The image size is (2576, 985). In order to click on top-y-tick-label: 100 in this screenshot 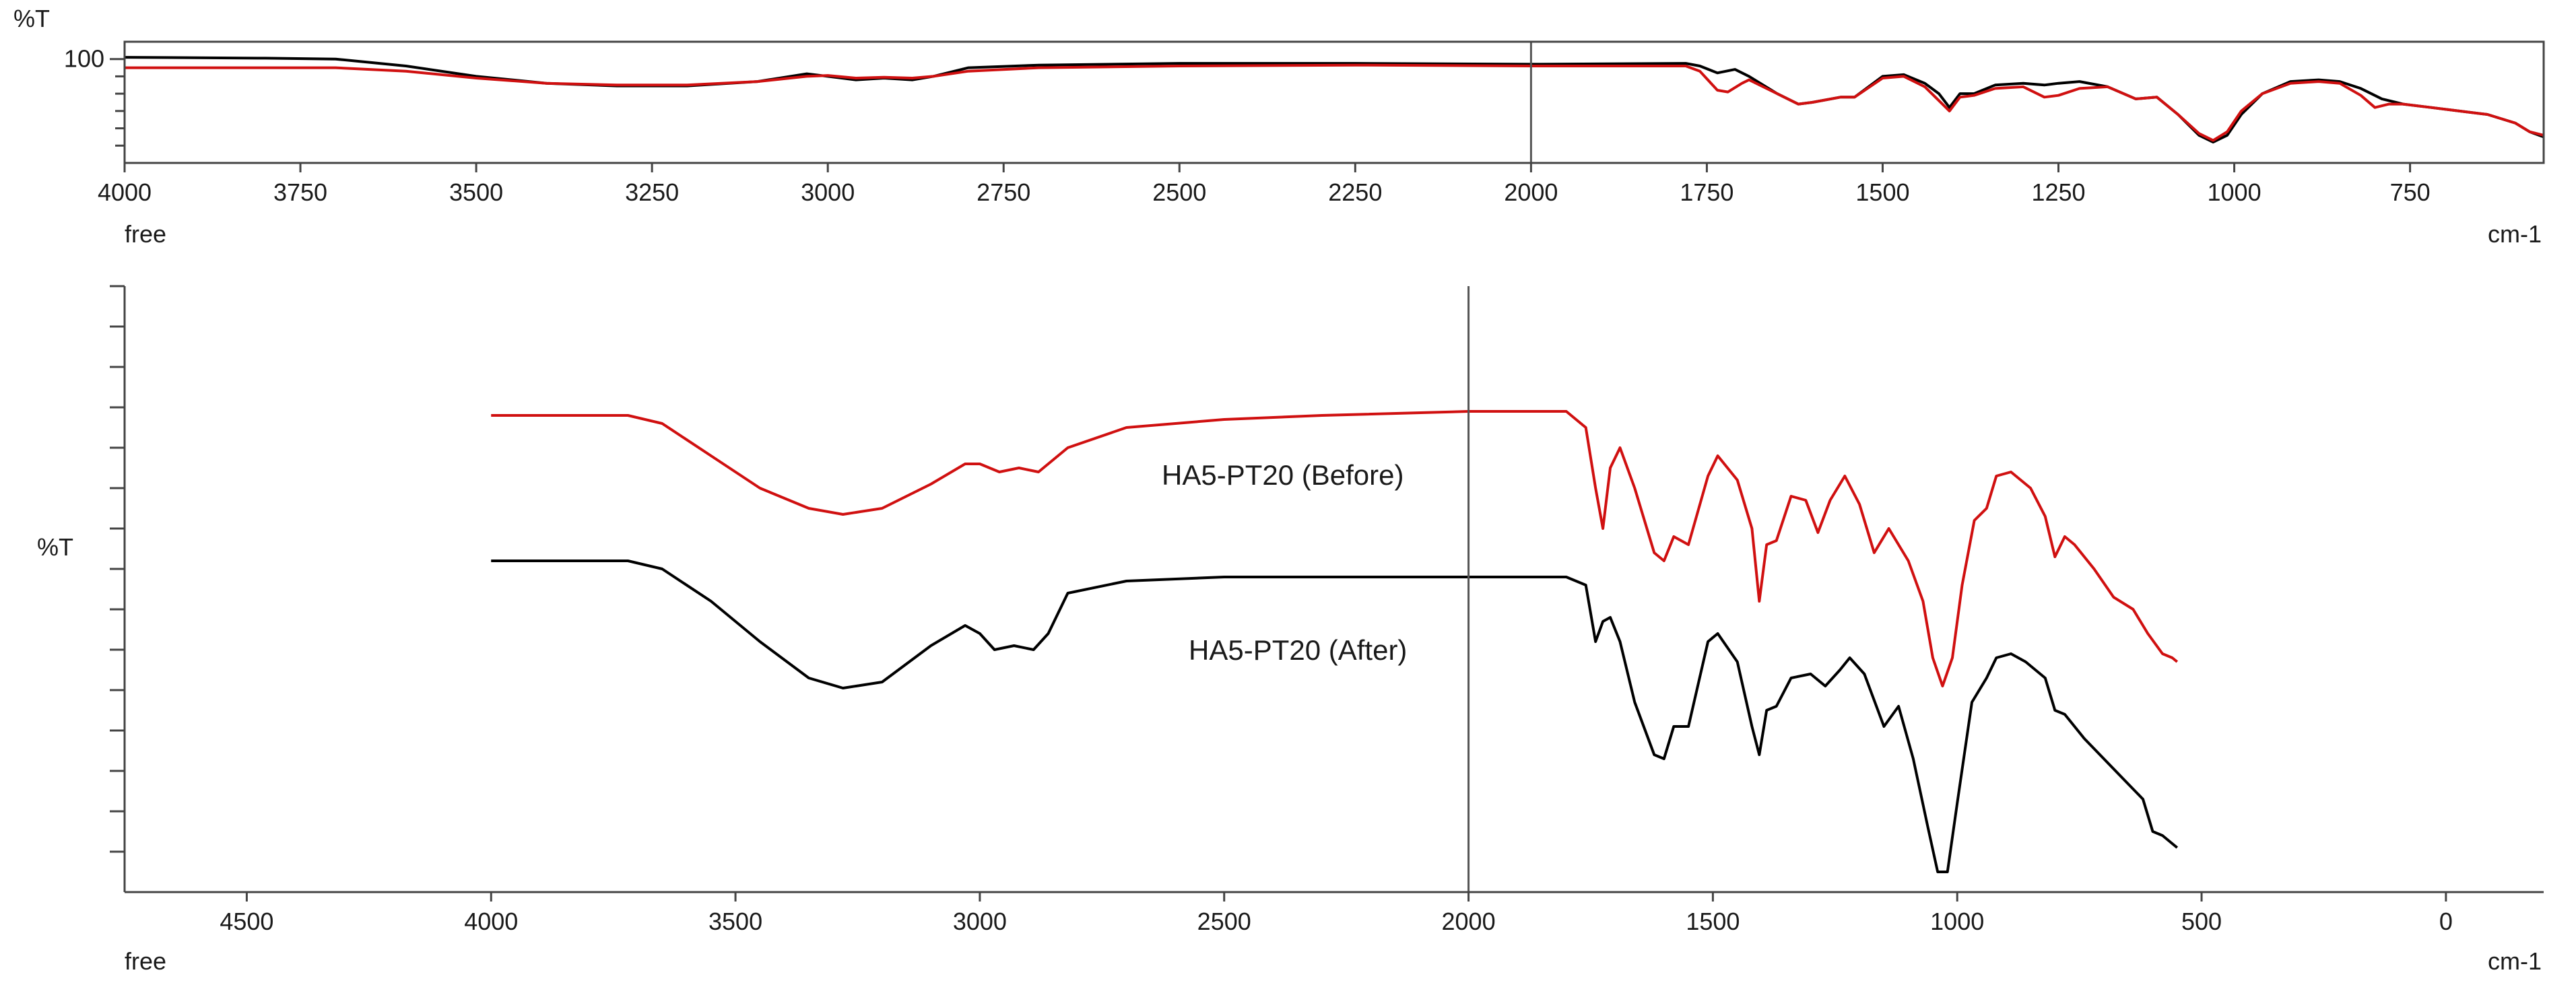, I will do `click(84, 59)`.